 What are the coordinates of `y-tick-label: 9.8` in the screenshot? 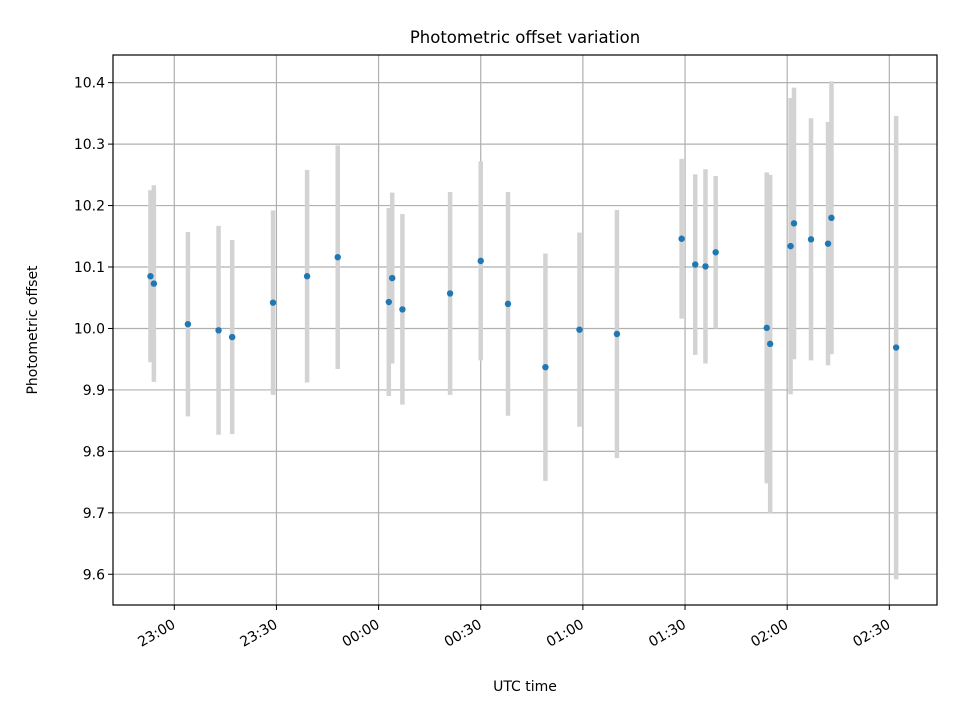 It's located at (94, 452).